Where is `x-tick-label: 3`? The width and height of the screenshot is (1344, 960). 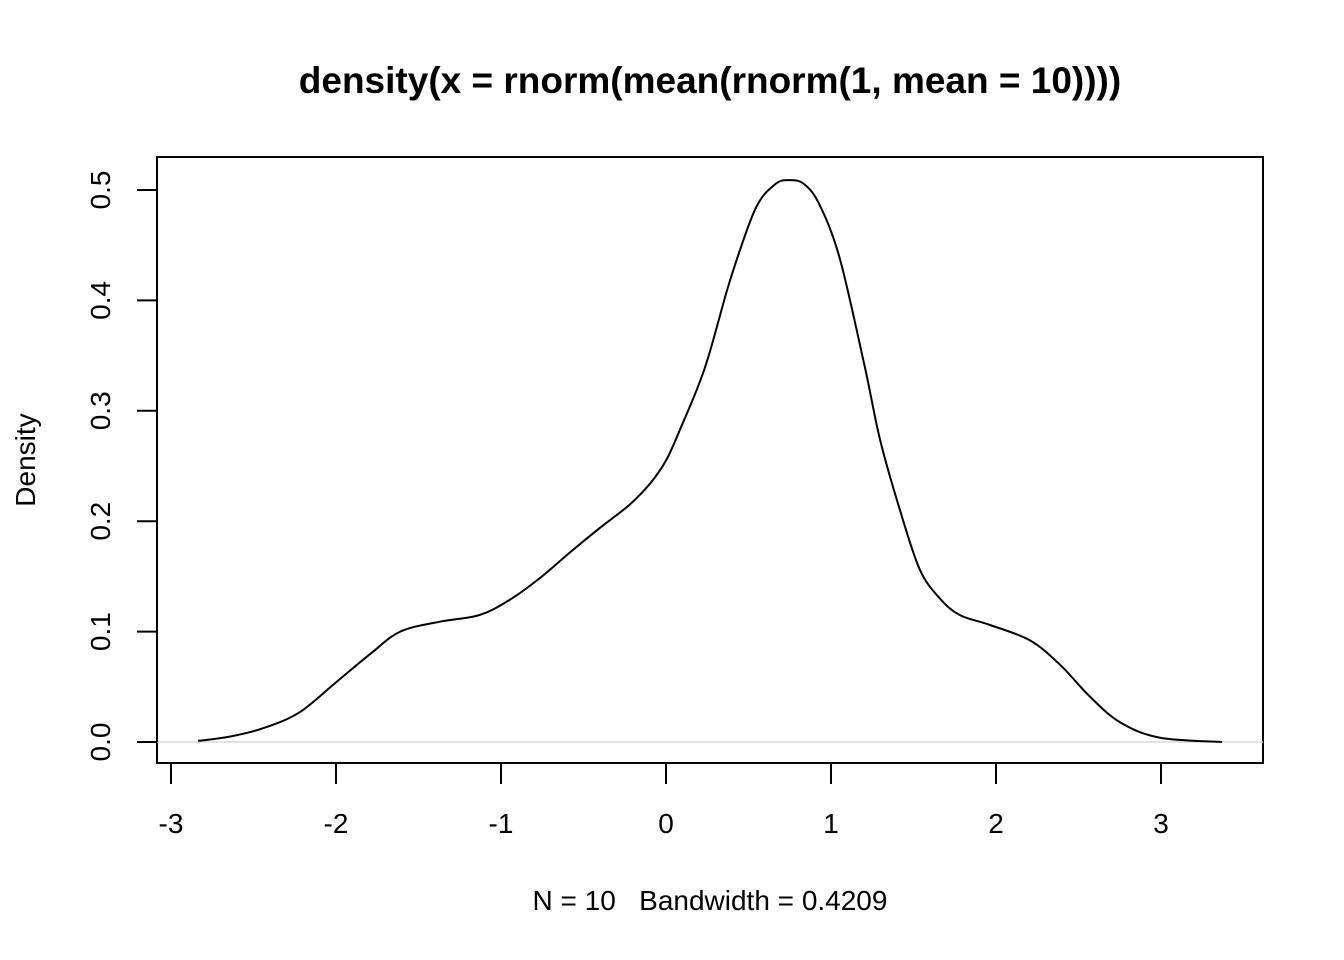 x-tick-label: 3 is located at coordinates (1161, 823).